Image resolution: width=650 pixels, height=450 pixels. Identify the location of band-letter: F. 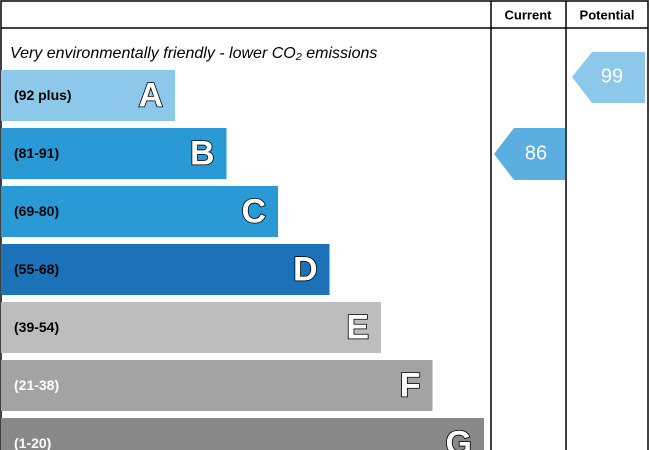
(410, 385).